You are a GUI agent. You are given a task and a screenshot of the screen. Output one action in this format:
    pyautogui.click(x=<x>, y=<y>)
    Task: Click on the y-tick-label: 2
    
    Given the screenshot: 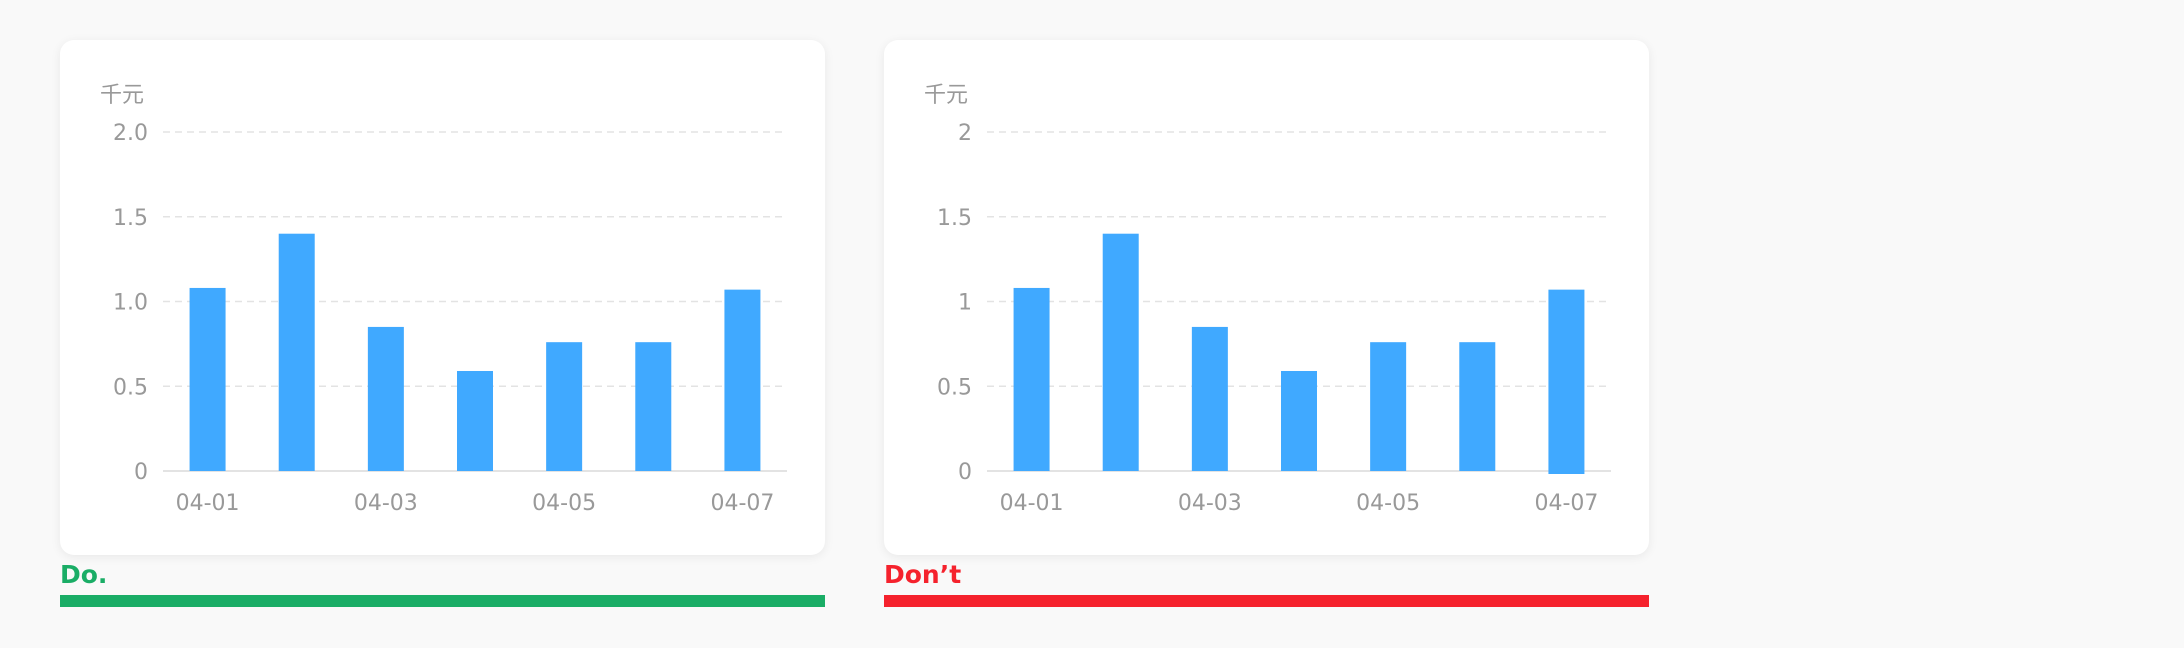 What is the action you would take?
    pyautogui.click(x=965, y=133)
    